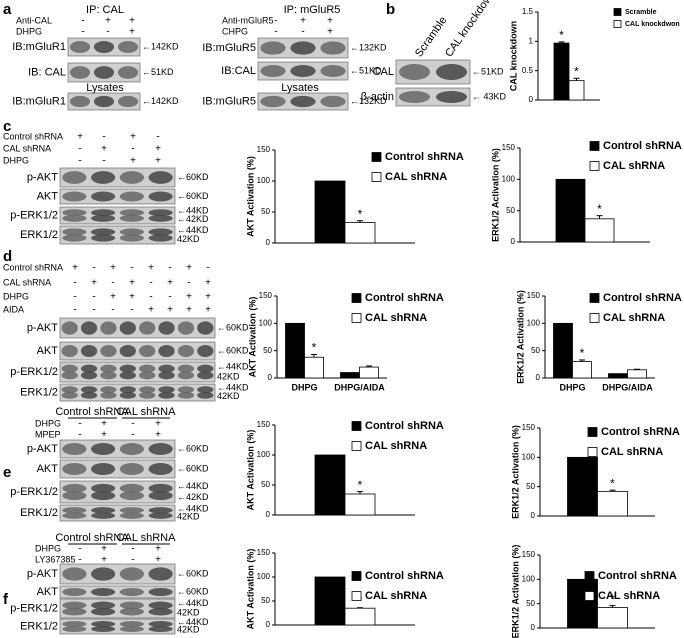 The width and height of the screenshot is (684, 638). Describe the element at coordinates (7, 472) in the screenshot. I see `panel-letter: e` at that location.